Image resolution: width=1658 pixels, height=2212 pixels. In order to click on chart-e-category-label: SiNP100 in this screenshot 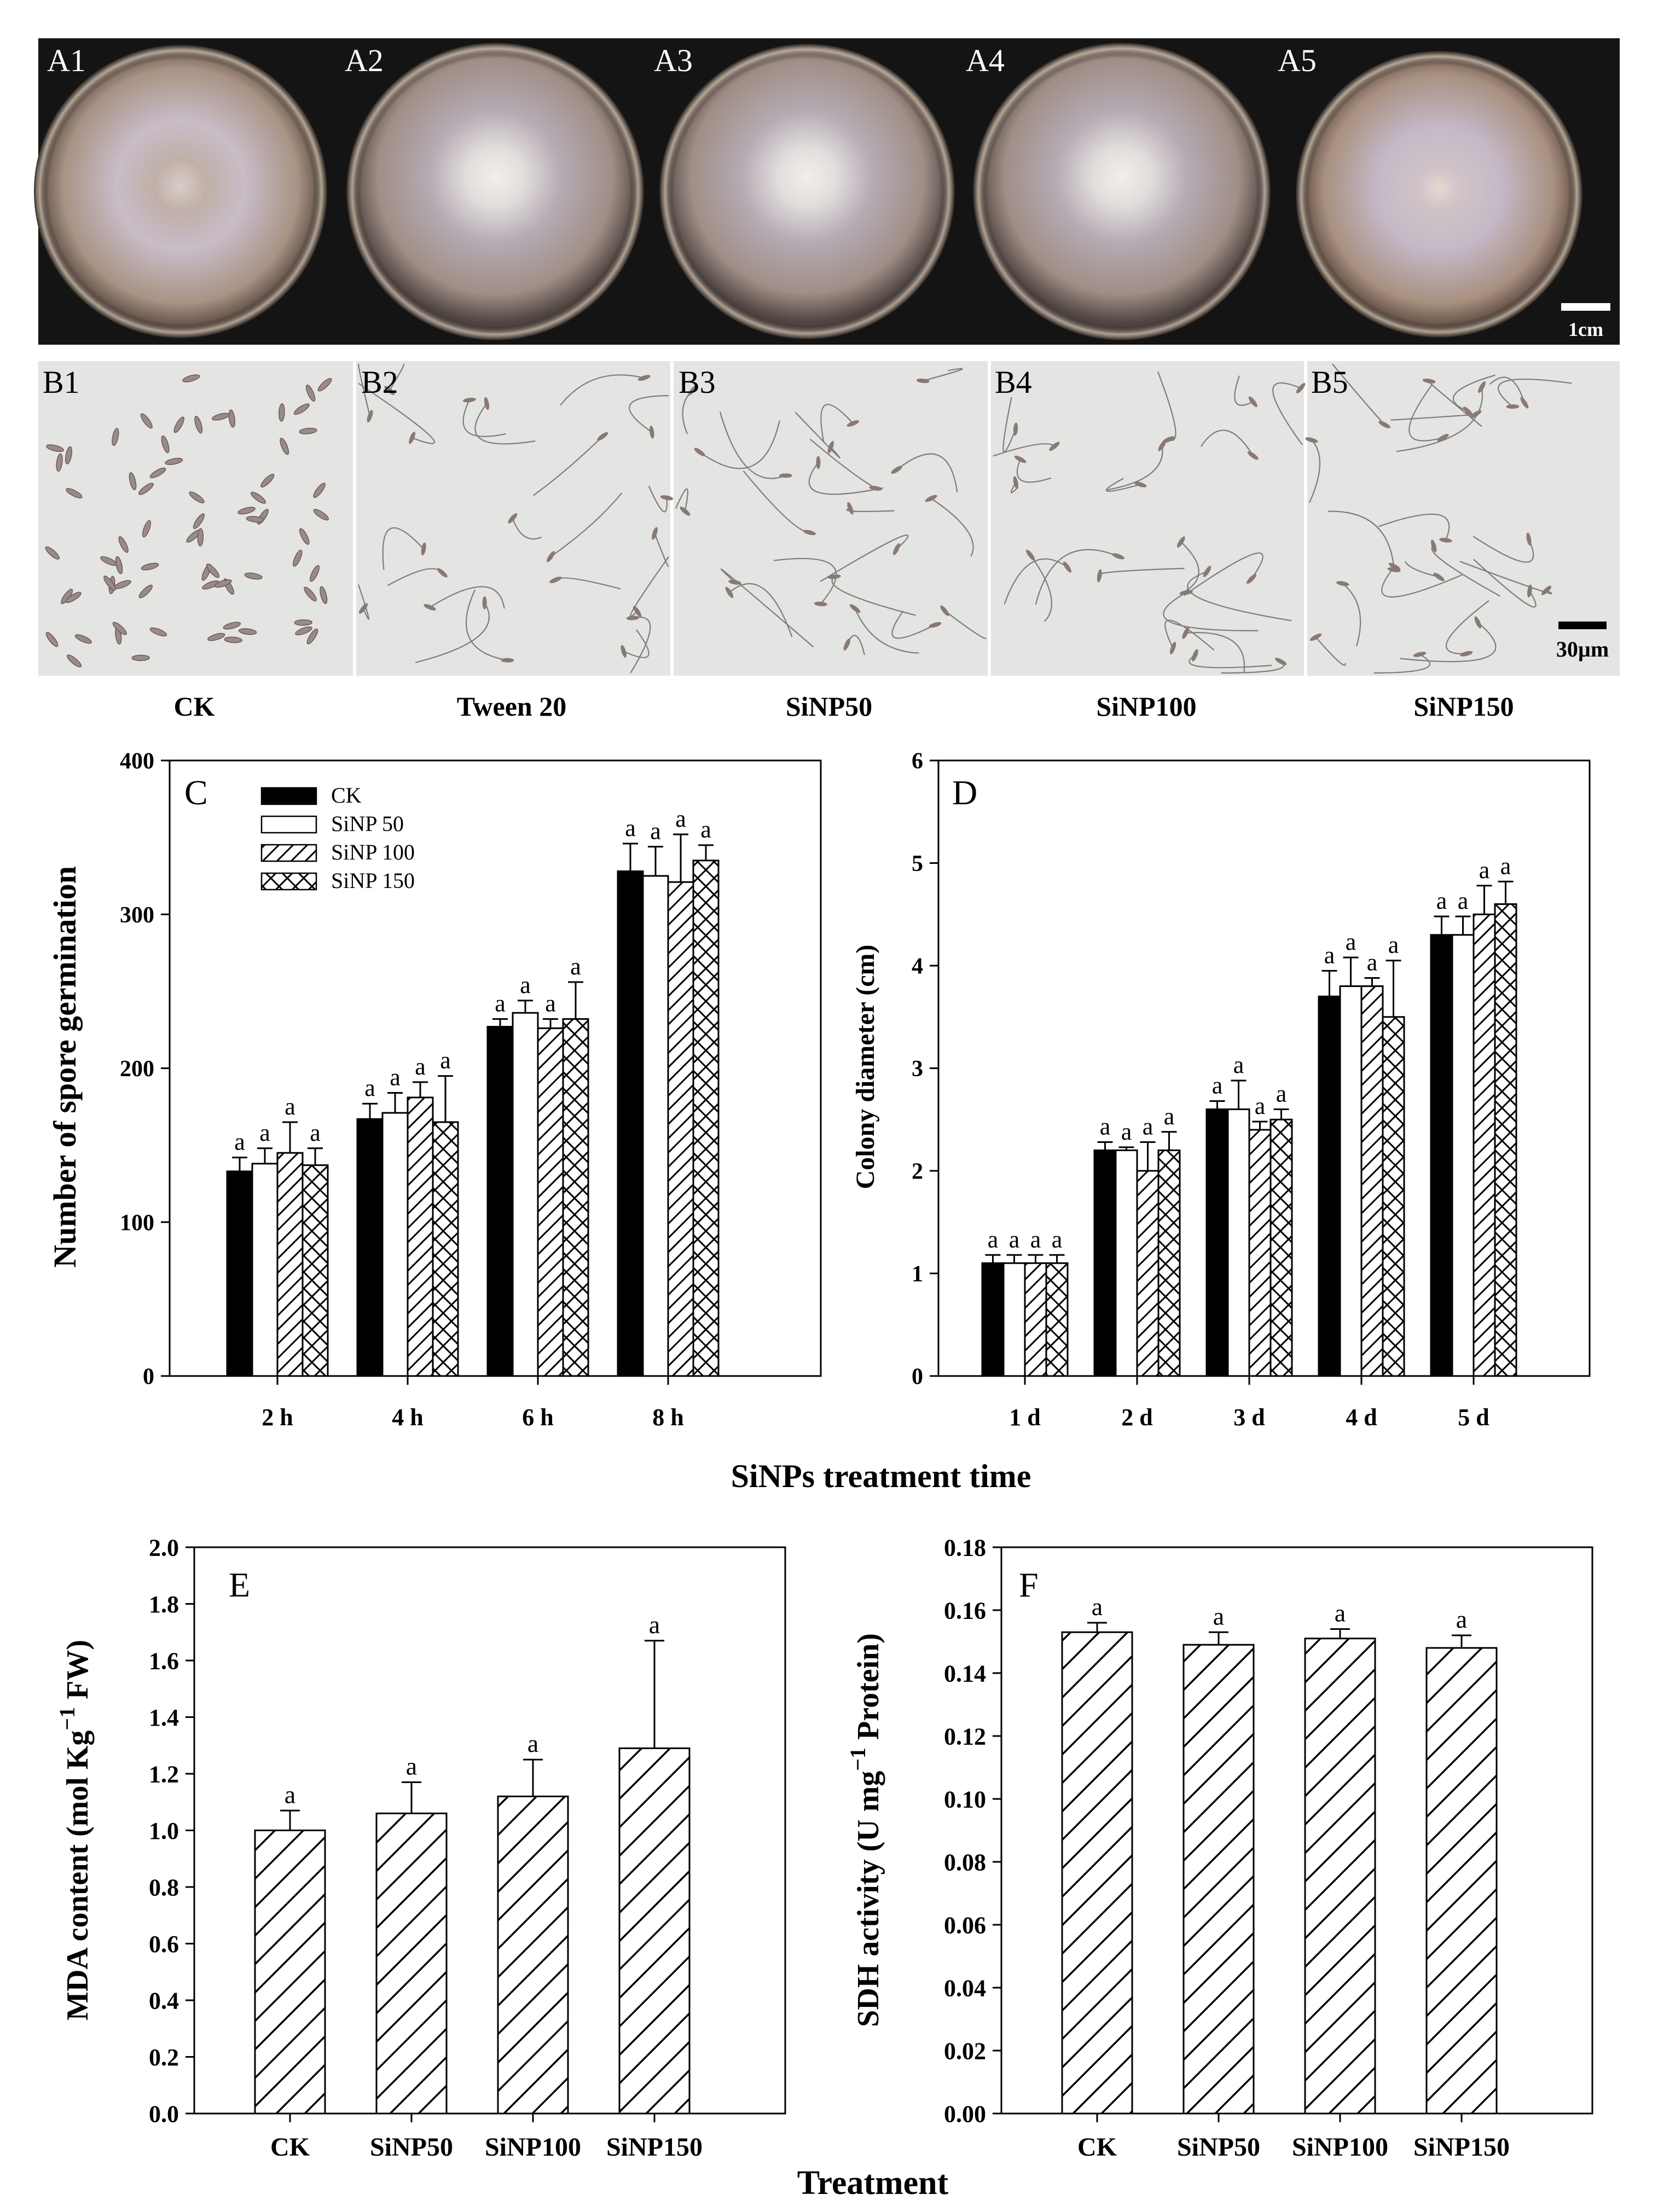, I will do `click(533, 2147)`.